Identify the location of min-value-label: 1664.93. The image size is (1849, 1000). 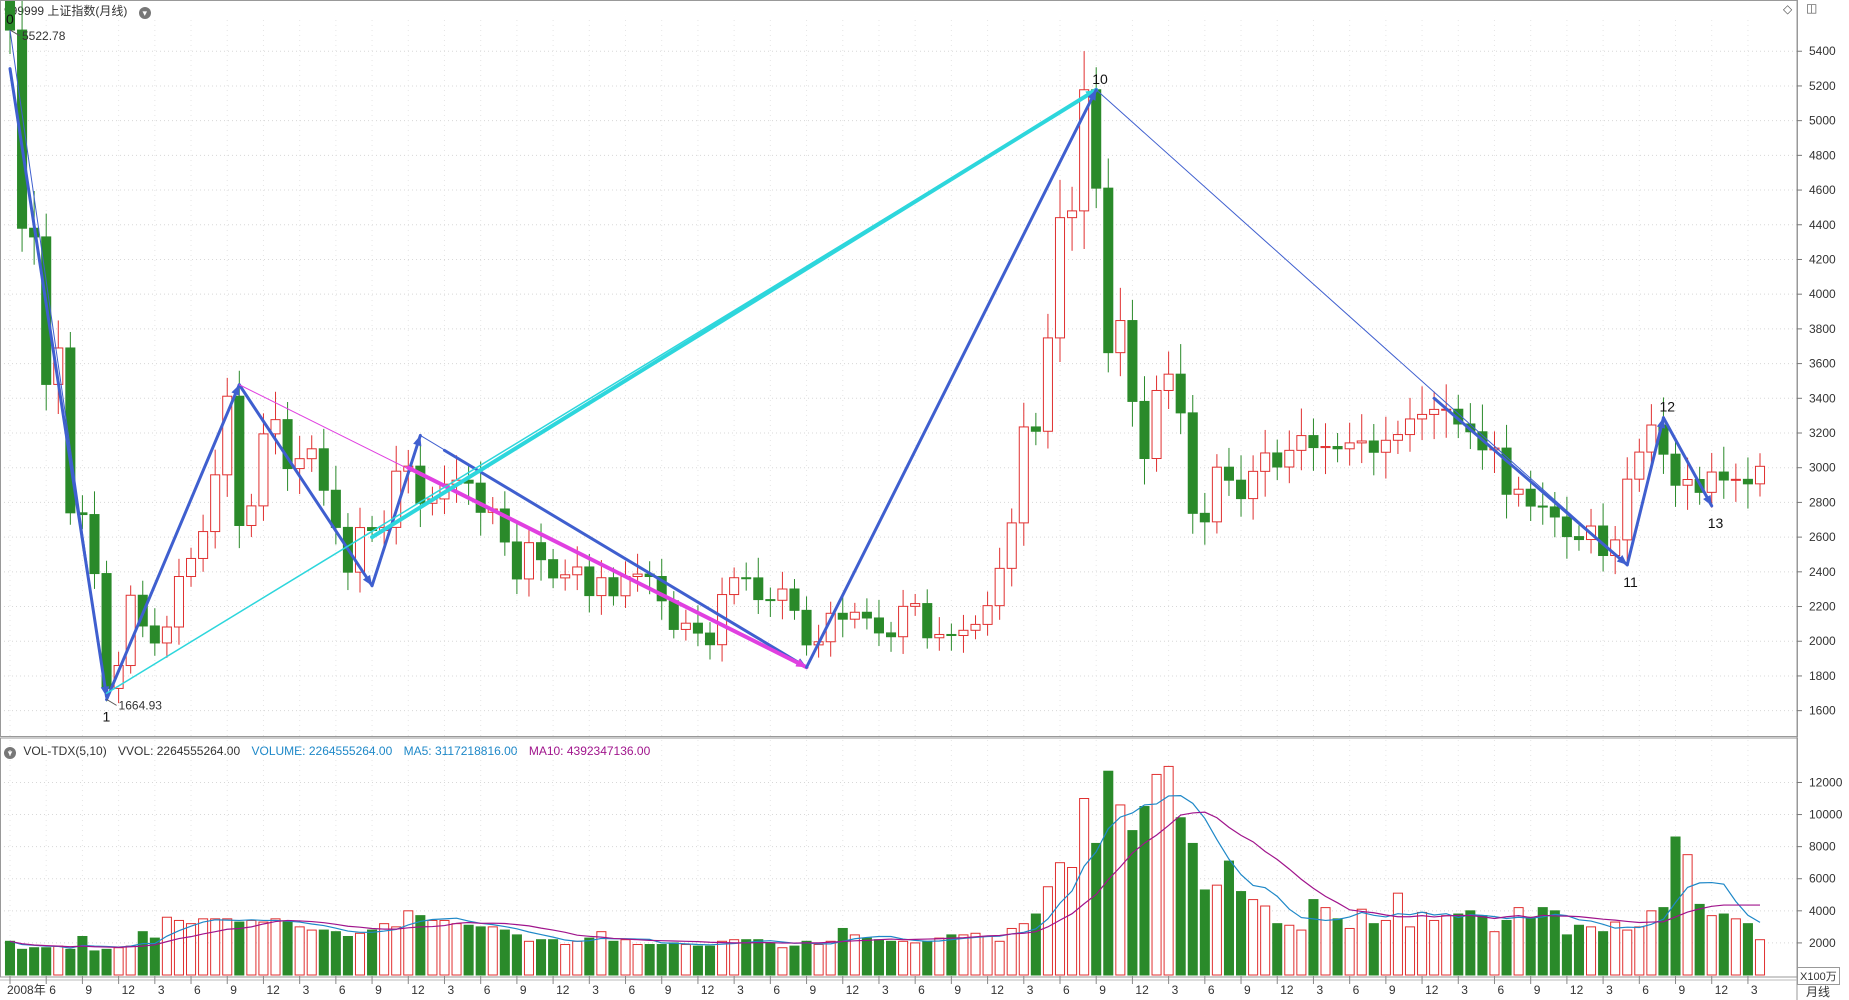
(141, 705).